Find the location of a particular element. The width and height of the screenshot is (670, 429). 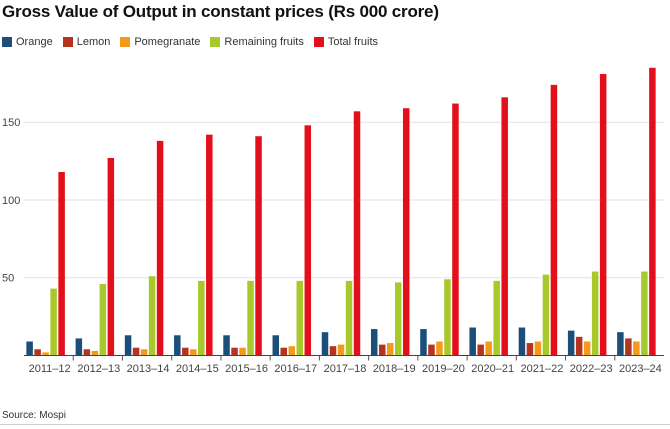

legend-swatch-pomegranate is located at coordinates (125, 42).